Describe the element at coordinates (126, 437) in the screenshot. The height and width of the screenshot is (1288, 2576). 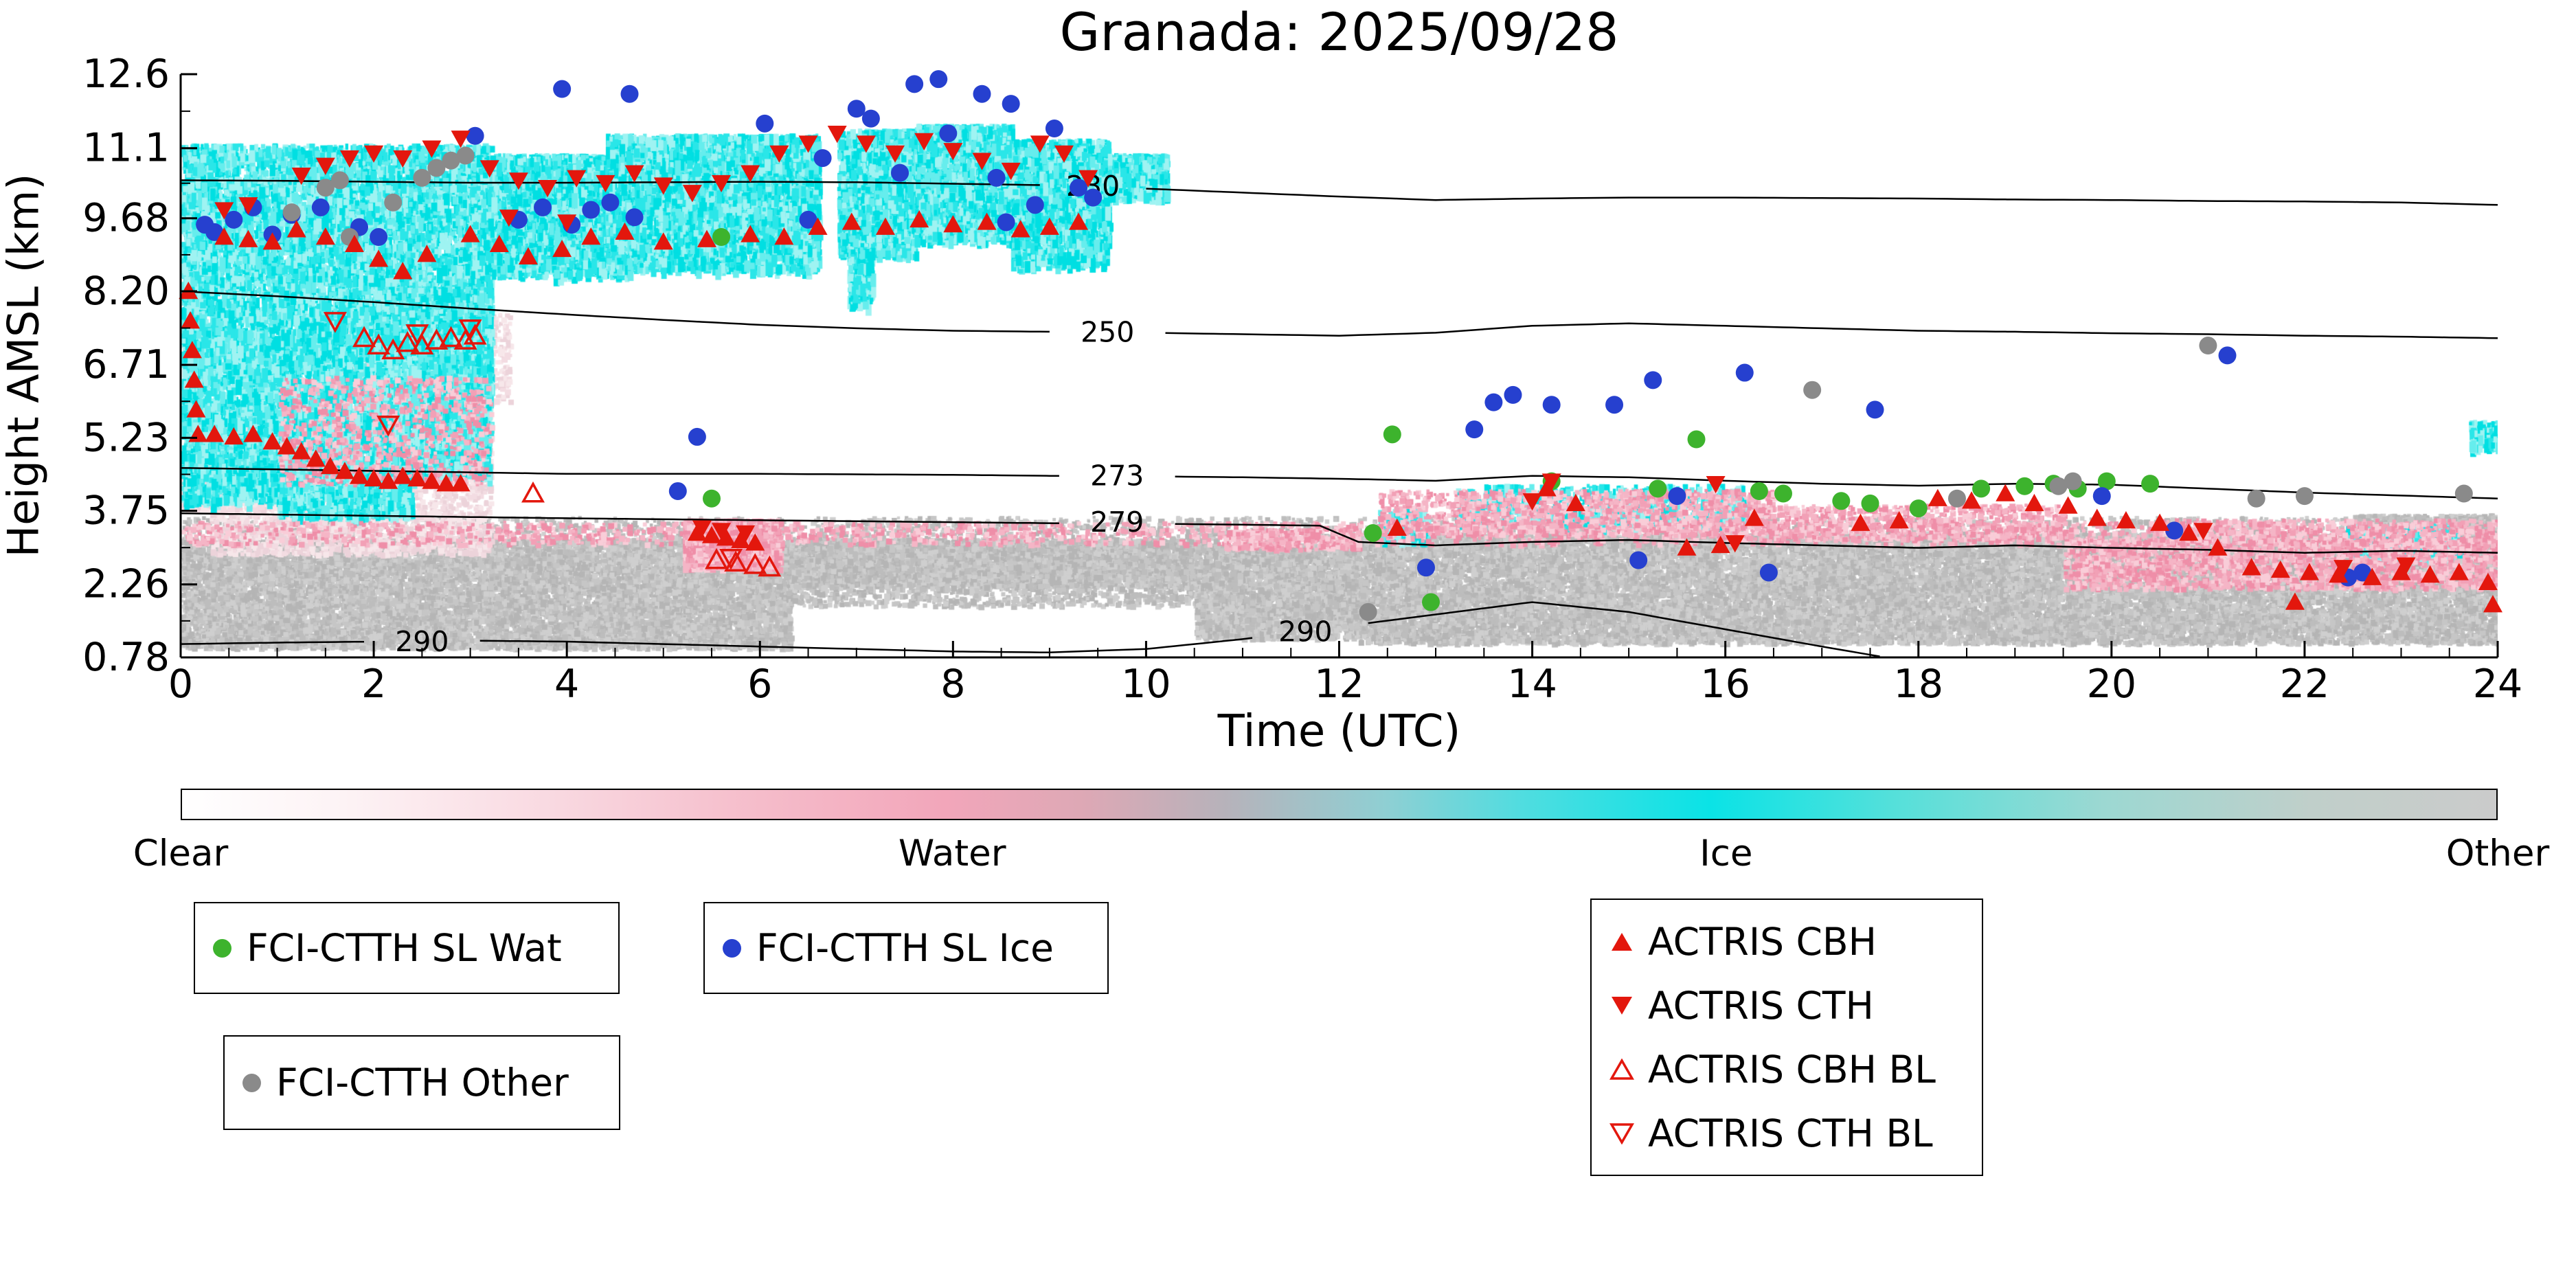
I see `y-tick-label: 5.23` at that location.